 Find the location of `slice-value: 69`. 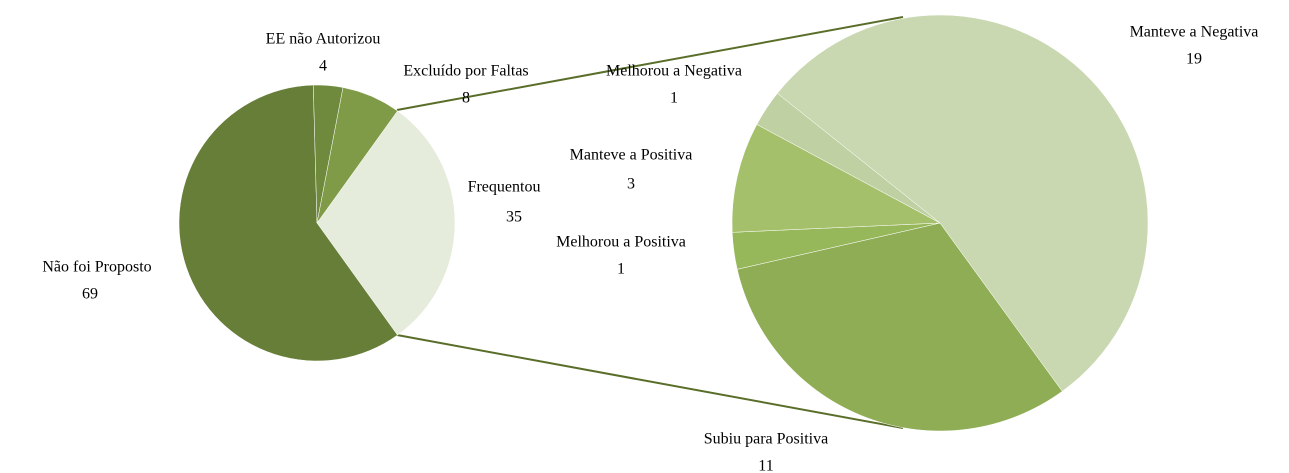

slice-value: 69 is located at coordinates (90, 294).